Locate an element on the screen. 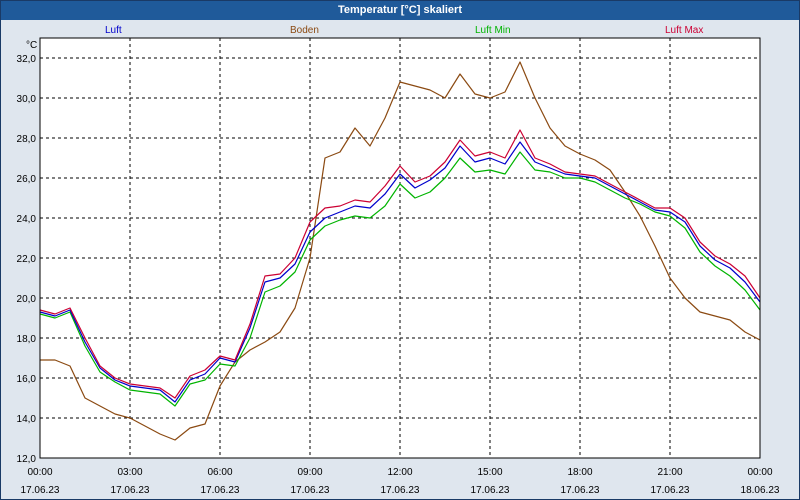 This screenshot has height=500, width=800. y-tick-label: 26,0 is located at coordinates (27, 179).